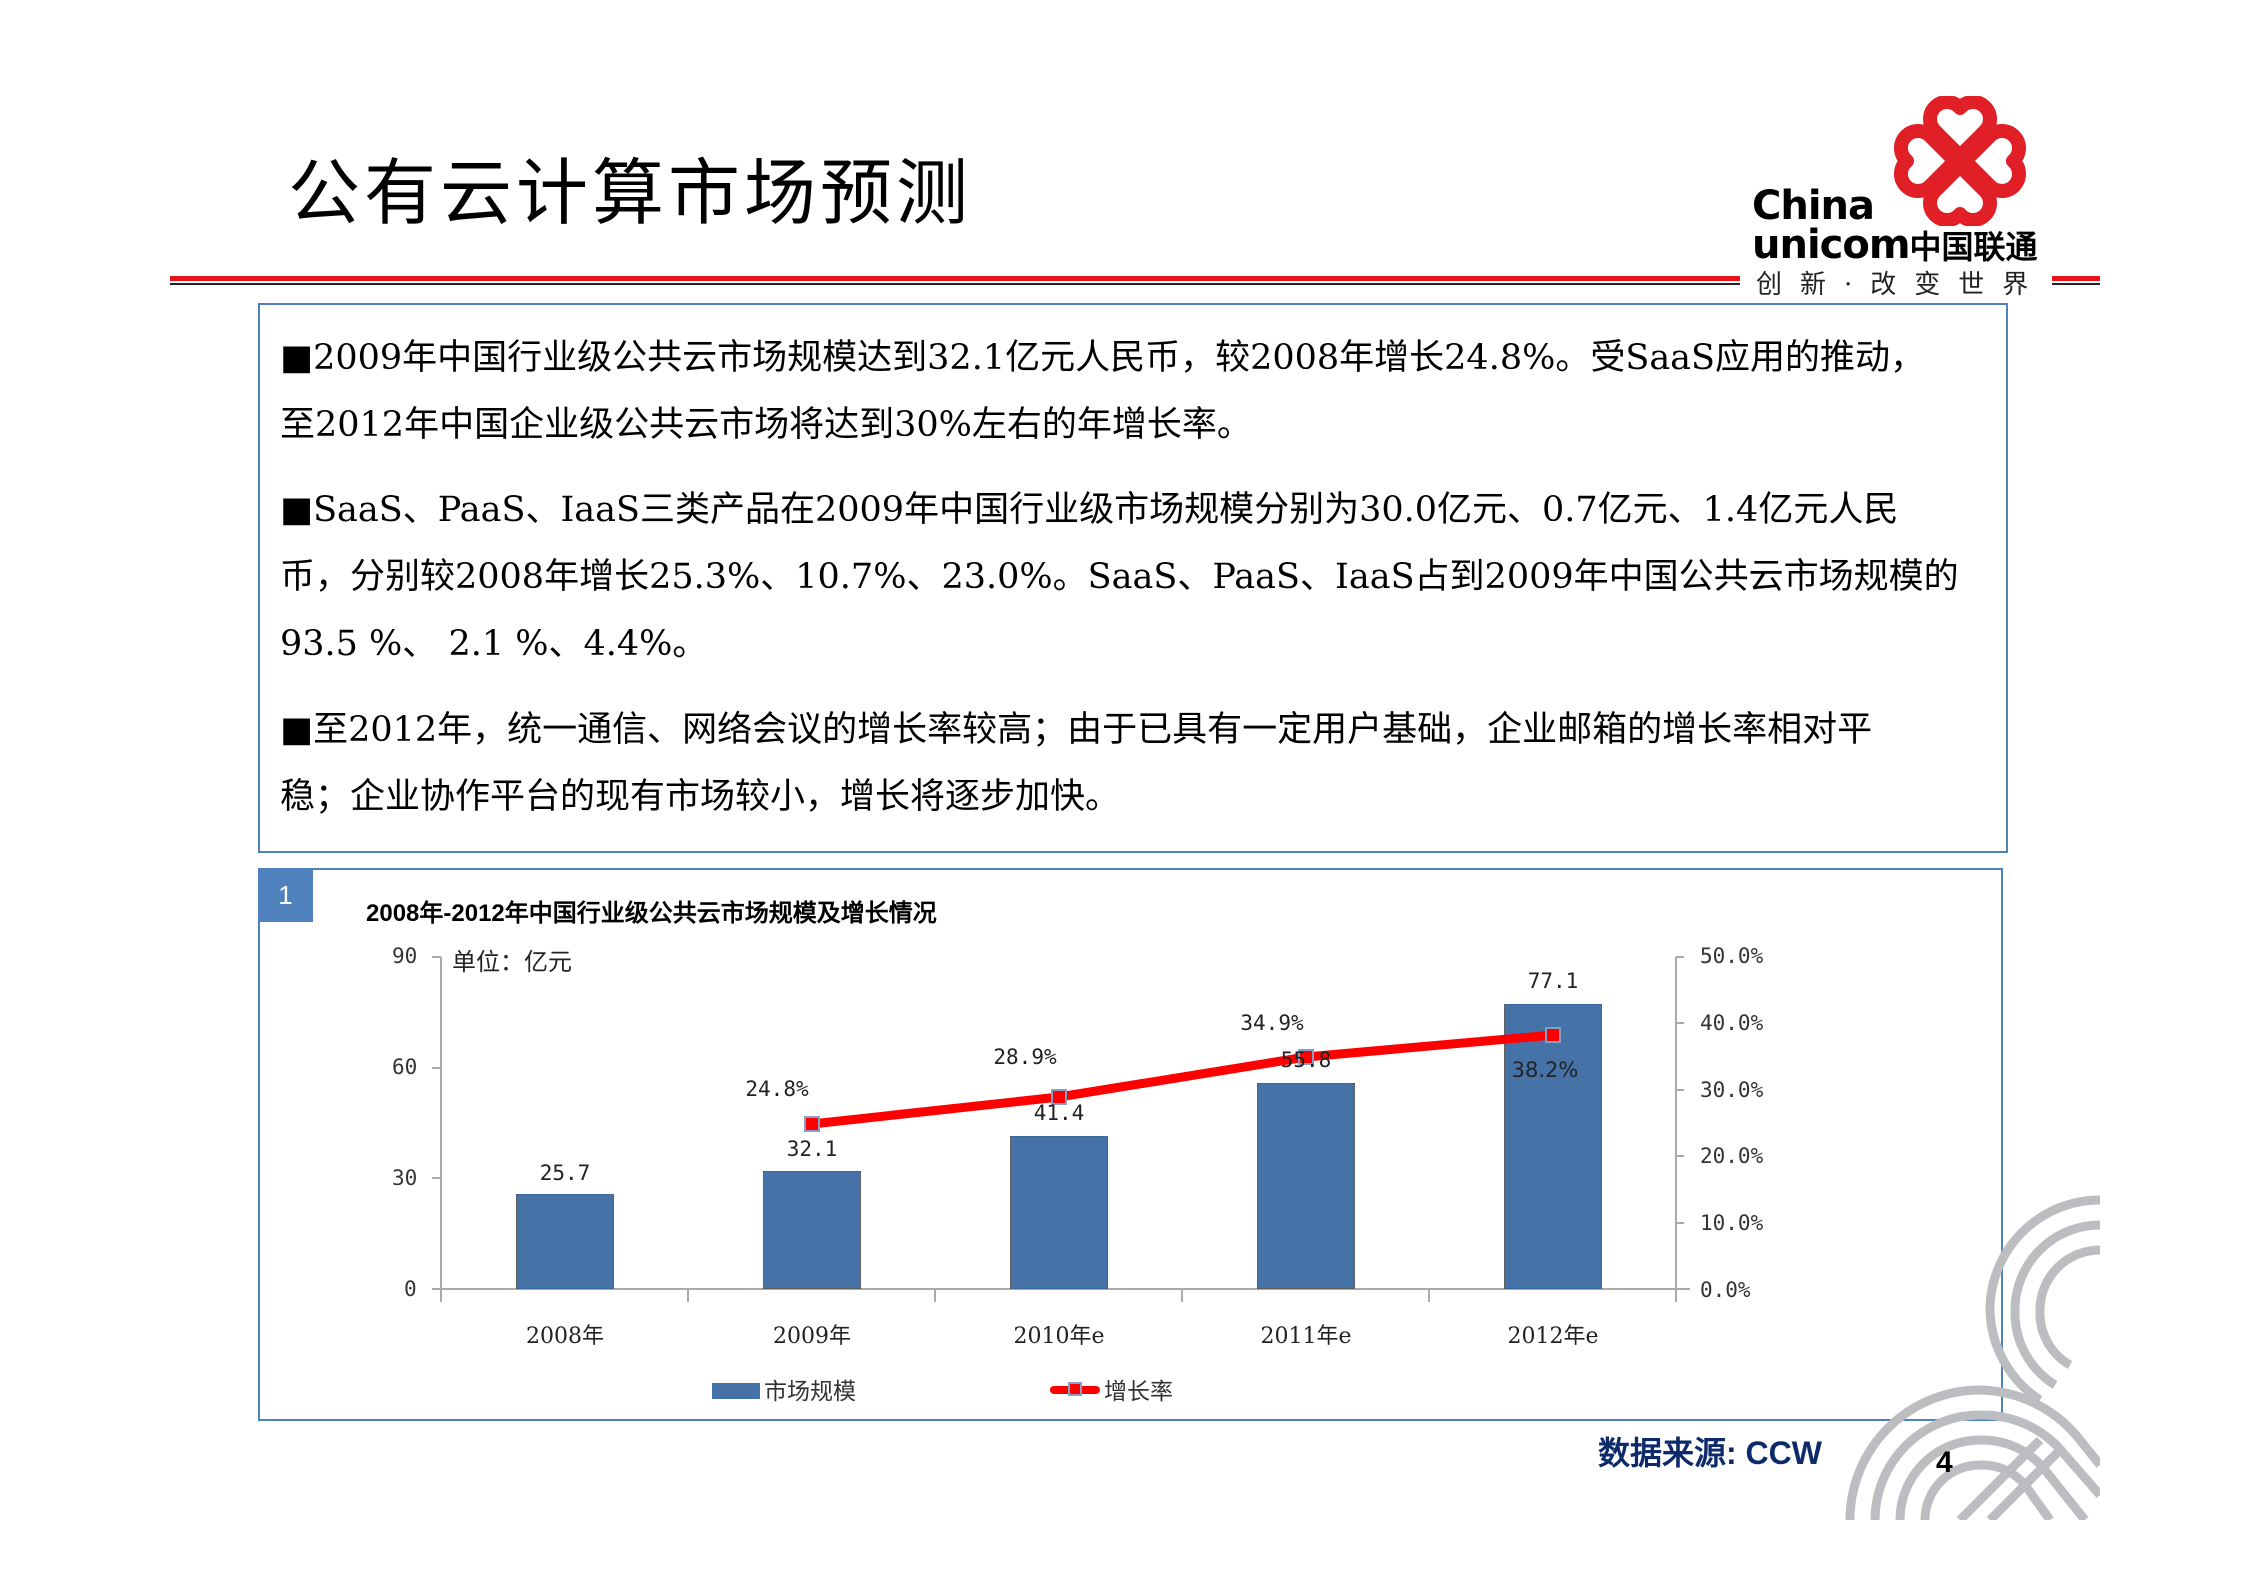  I want to click on header-rule-black-right, so click(2076, 284).